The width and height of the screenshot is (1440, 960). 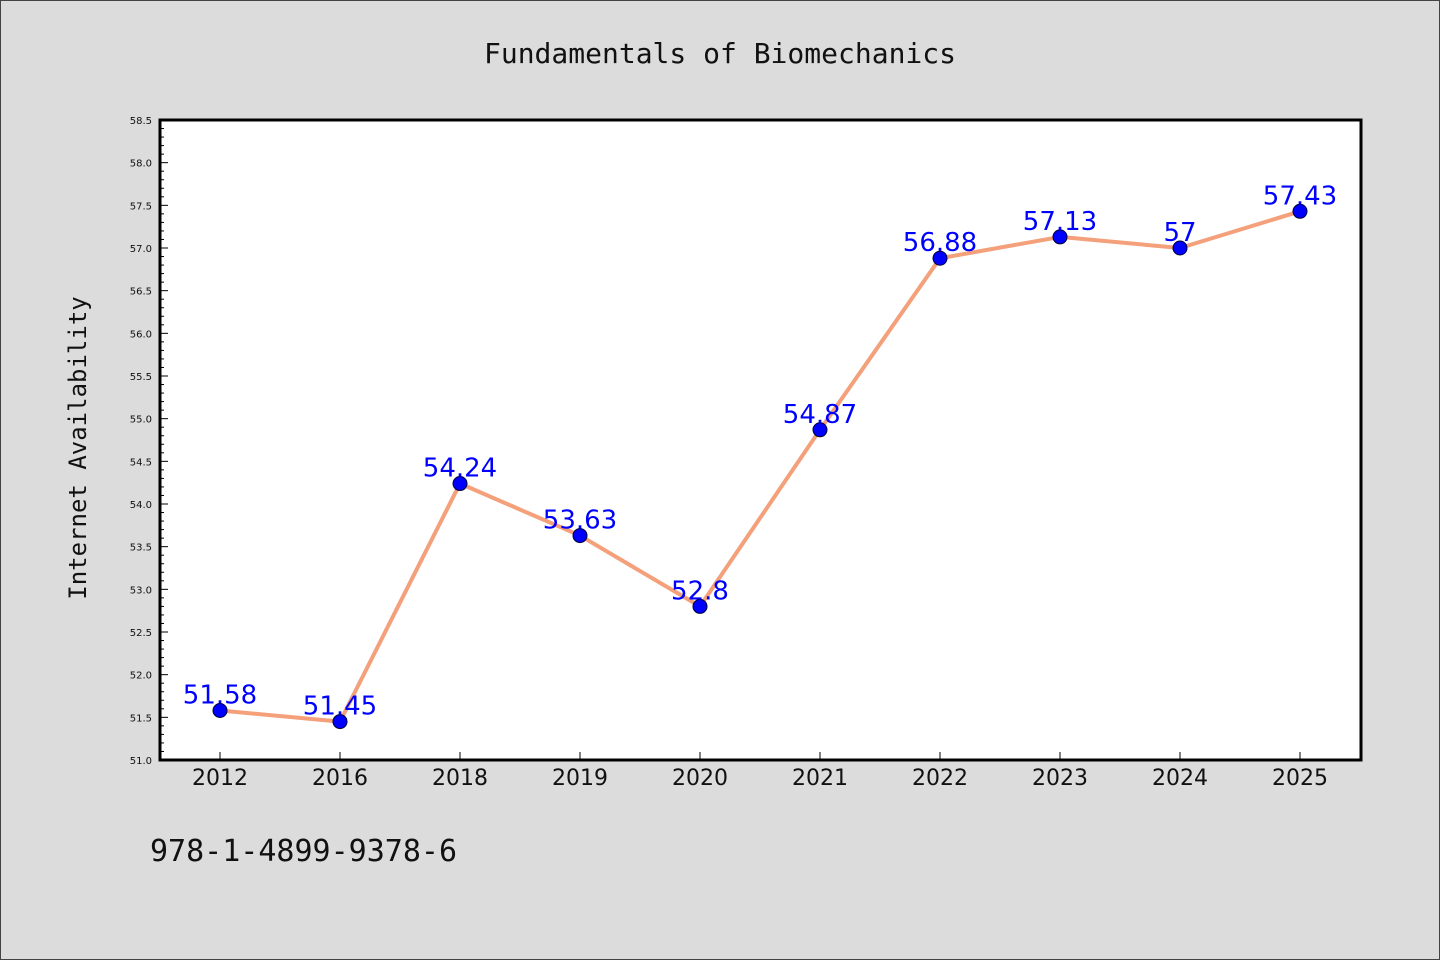 What do you see at coordinates (820, 415) in the screenshot?
I see `data-label: 54.87` at bounding box center [820, 415].